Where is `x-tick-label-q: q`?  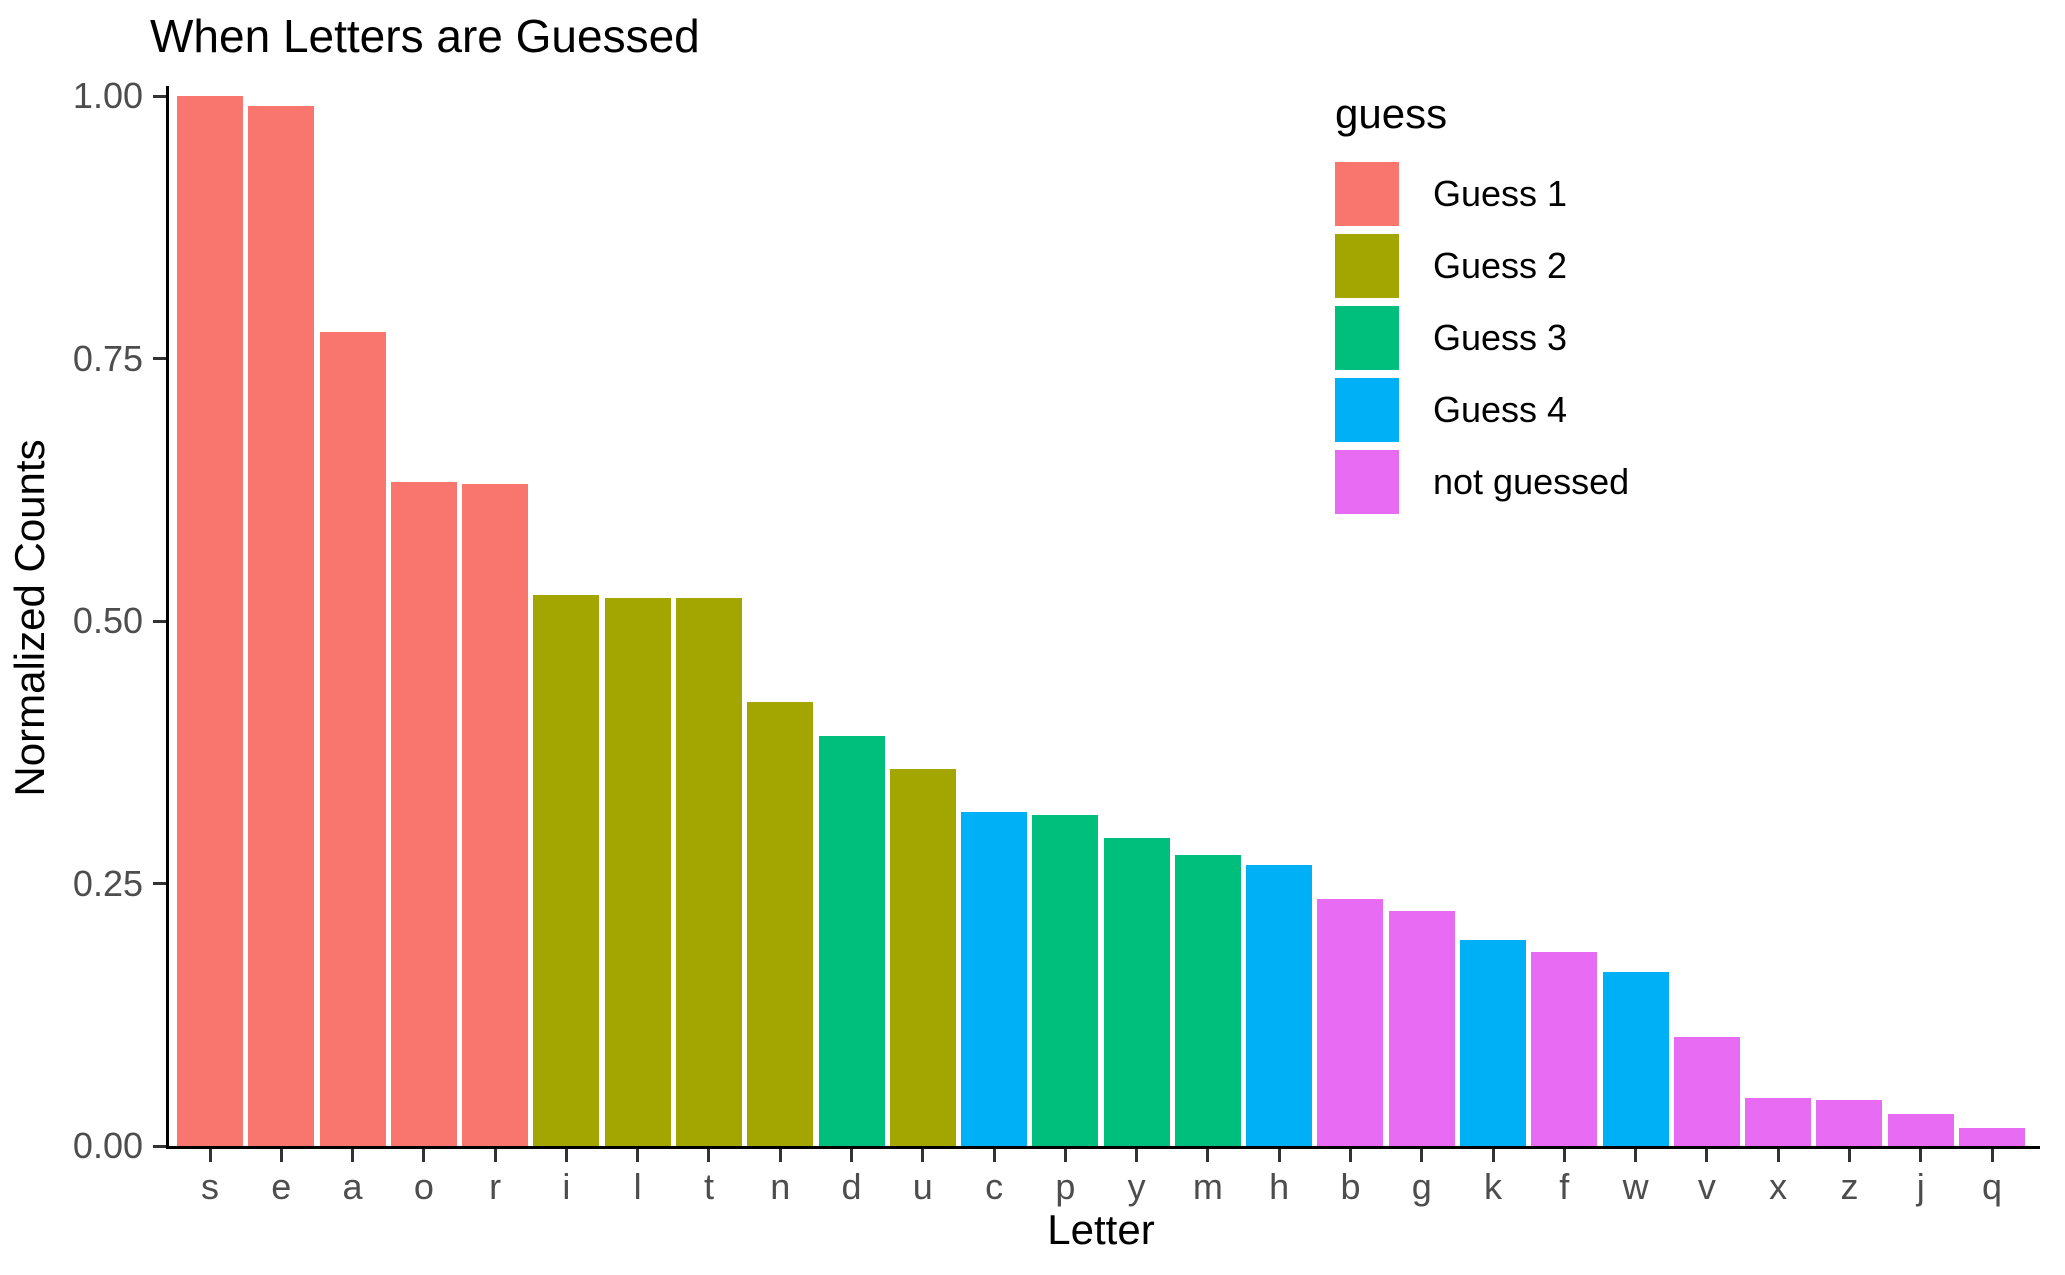
x-tick-label-q: q is located at coordinates (1992, 1186).